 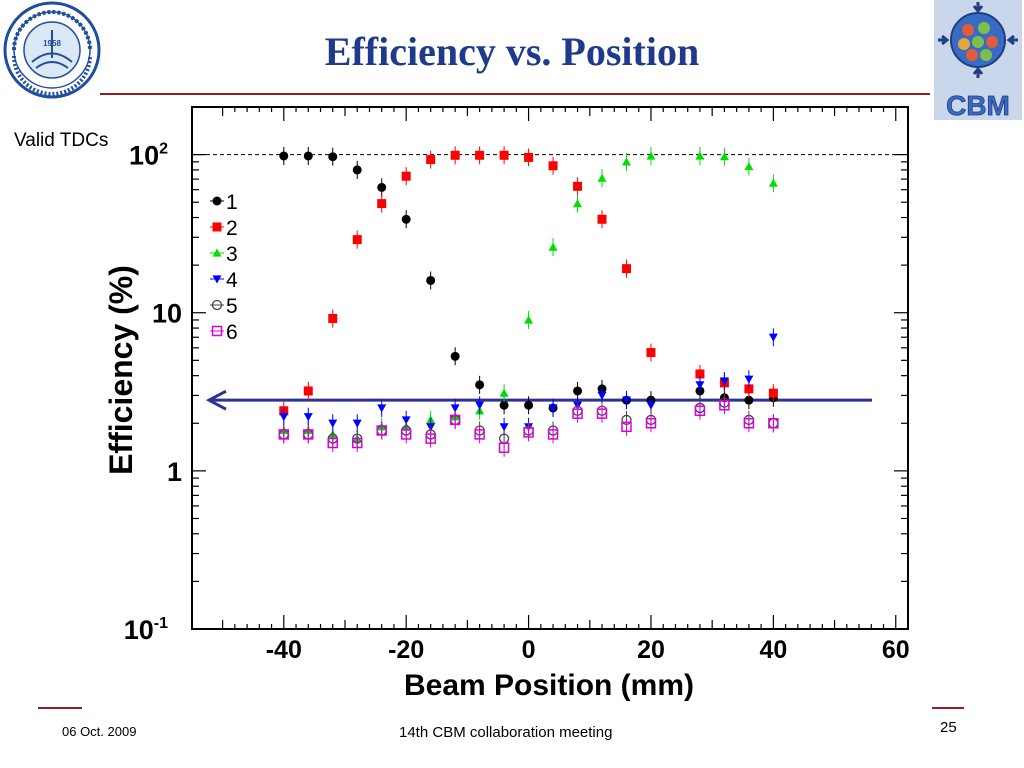 What do you see at coordinates (651, 650) in the screenshot?
I see `x-tick-label: 20` at bounding box center [651, 650].